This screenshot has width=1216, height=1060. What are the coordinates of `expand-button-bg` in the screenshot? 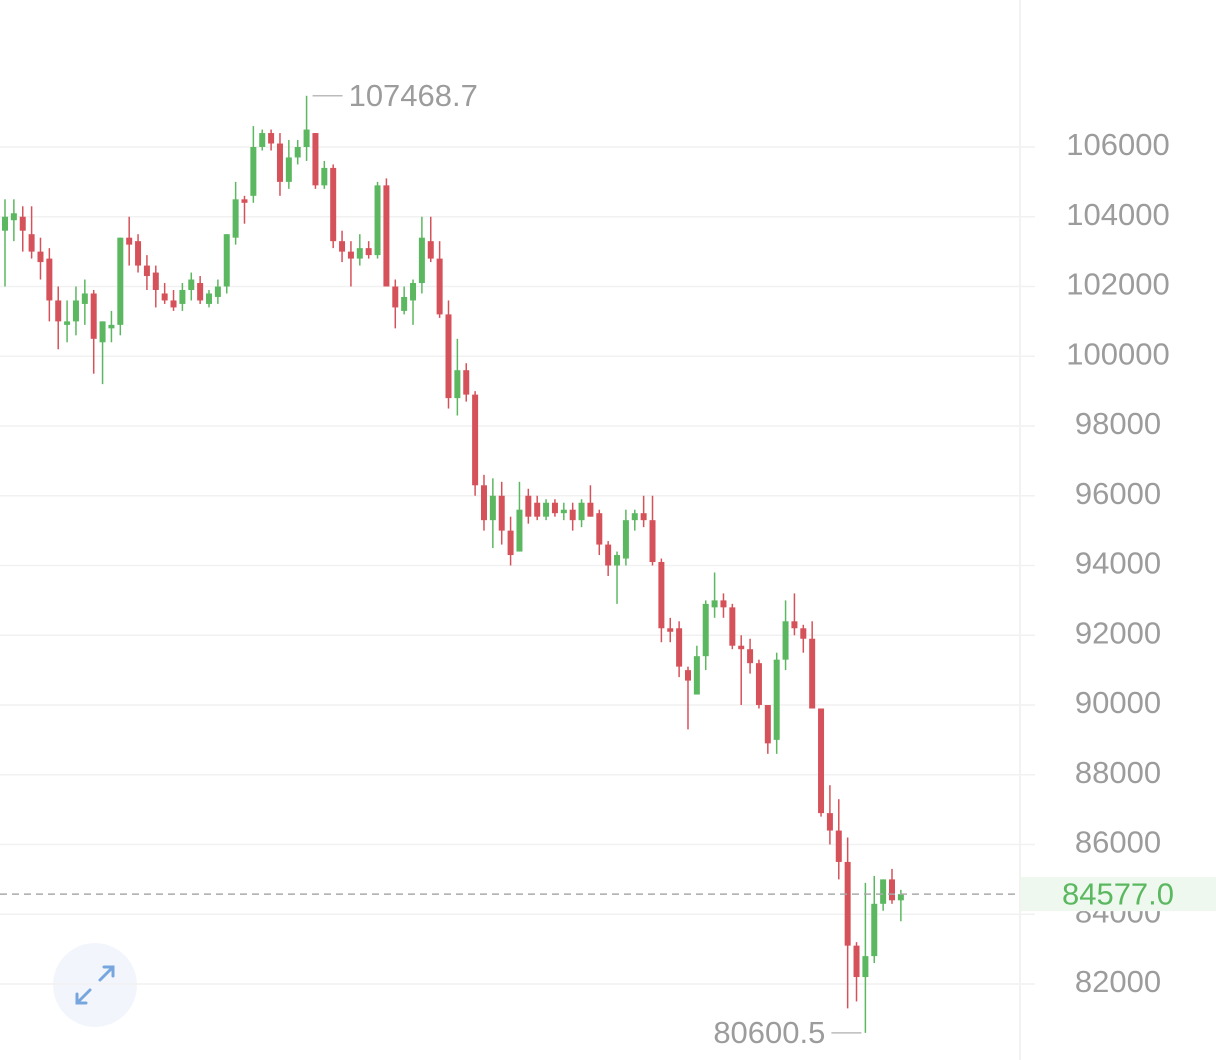 It's located at (95, 985).